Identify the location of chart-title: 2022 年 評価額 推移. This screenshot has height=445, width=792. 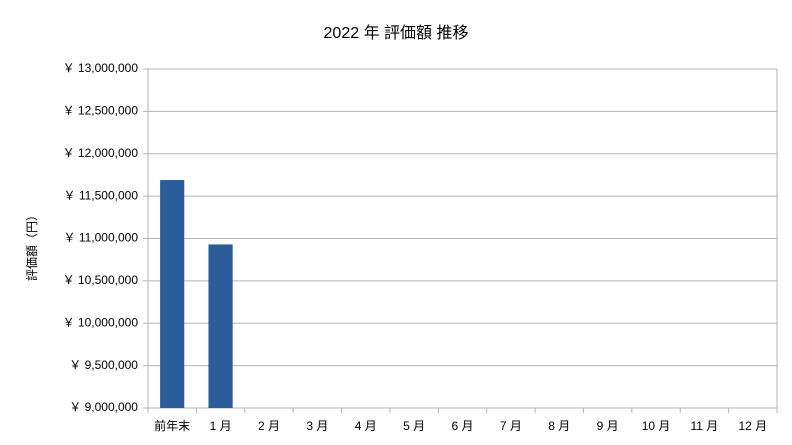
(396, 33).